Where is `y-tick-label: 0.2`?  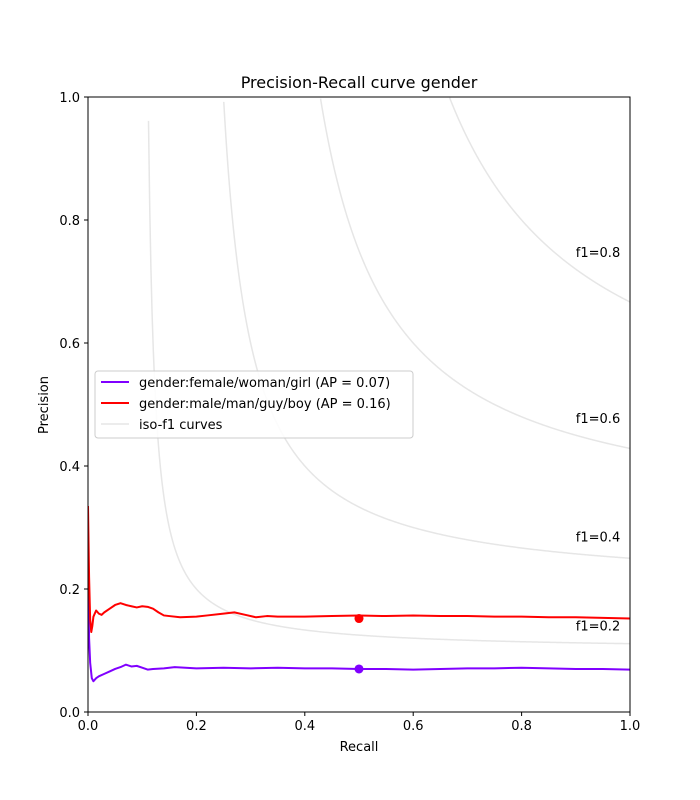
y-tick-label: 0.2 is located at coordinates (69, 590).